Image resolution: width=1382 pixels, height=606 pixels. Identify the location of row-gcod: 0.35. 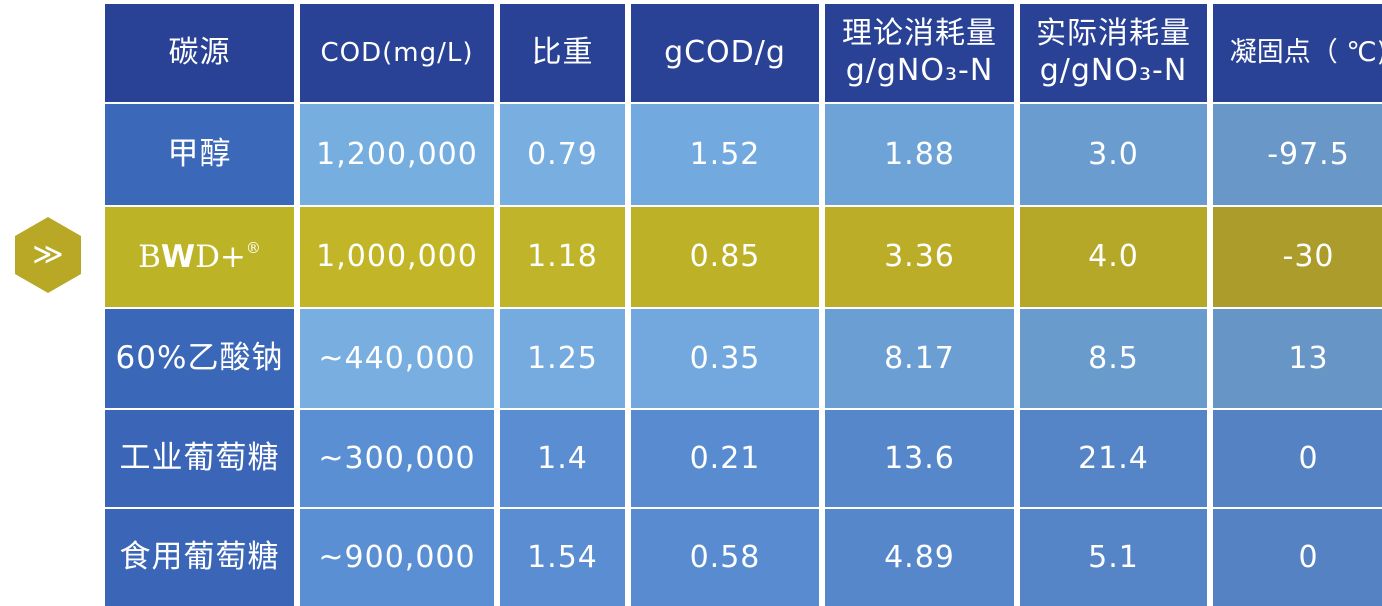
(725, 358).